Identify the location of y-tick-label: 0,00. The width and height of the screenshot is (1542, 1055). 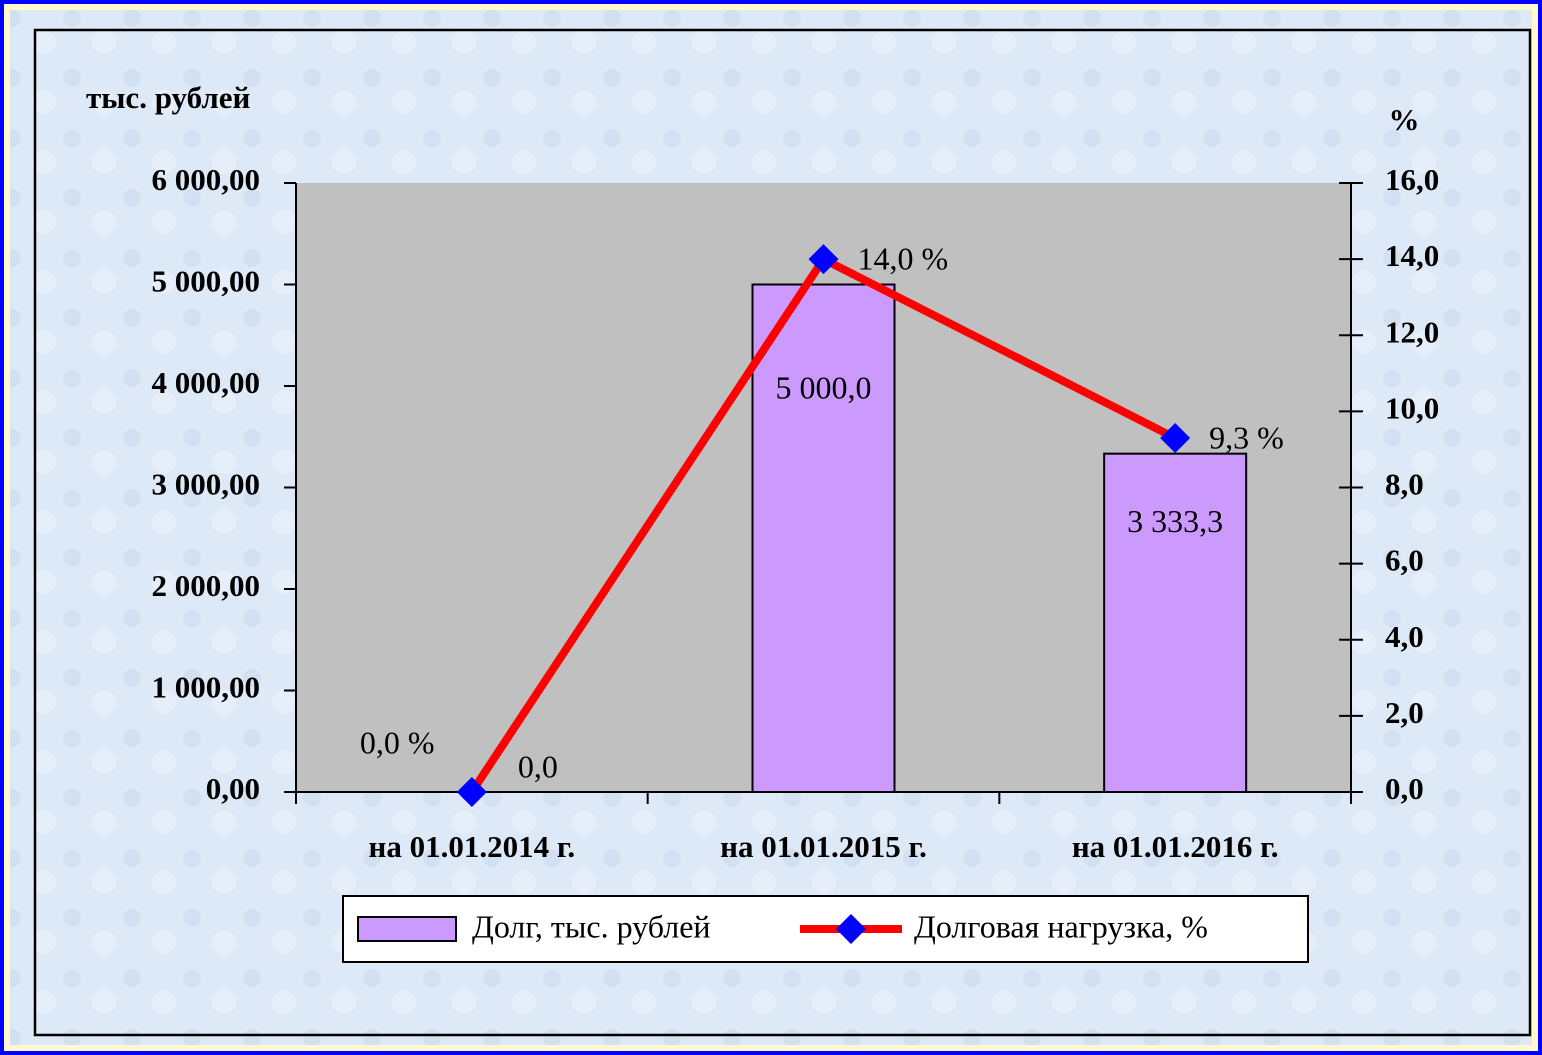
(233, 788).